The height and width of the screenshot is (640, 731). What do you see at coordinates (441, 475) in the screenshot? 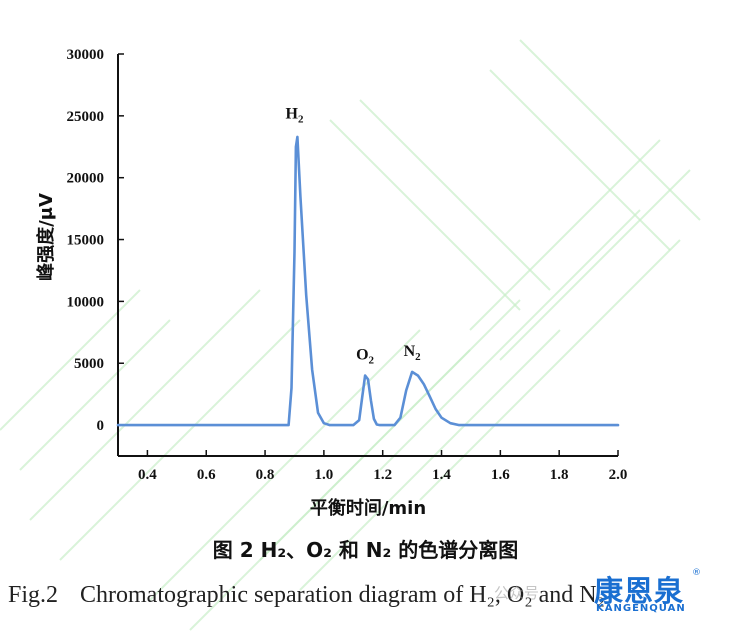
I see `x-tick-label: 1.4` at bounding box center [441, 475].